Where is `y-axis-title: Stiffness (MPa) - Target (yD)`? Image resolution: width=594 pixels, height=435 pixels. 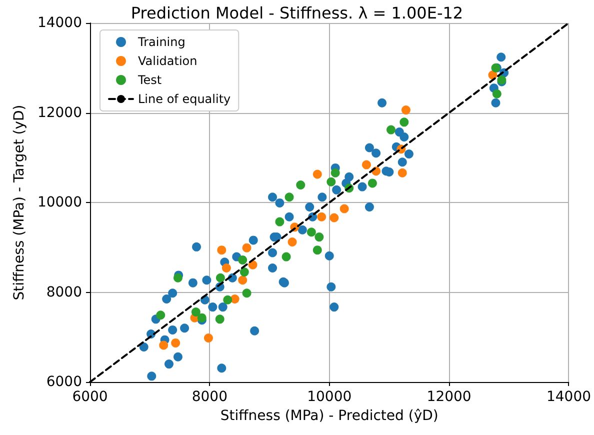 y-axis-title: Stiffness (MPa) - Target (yD) is located at coordinates (20, 202).